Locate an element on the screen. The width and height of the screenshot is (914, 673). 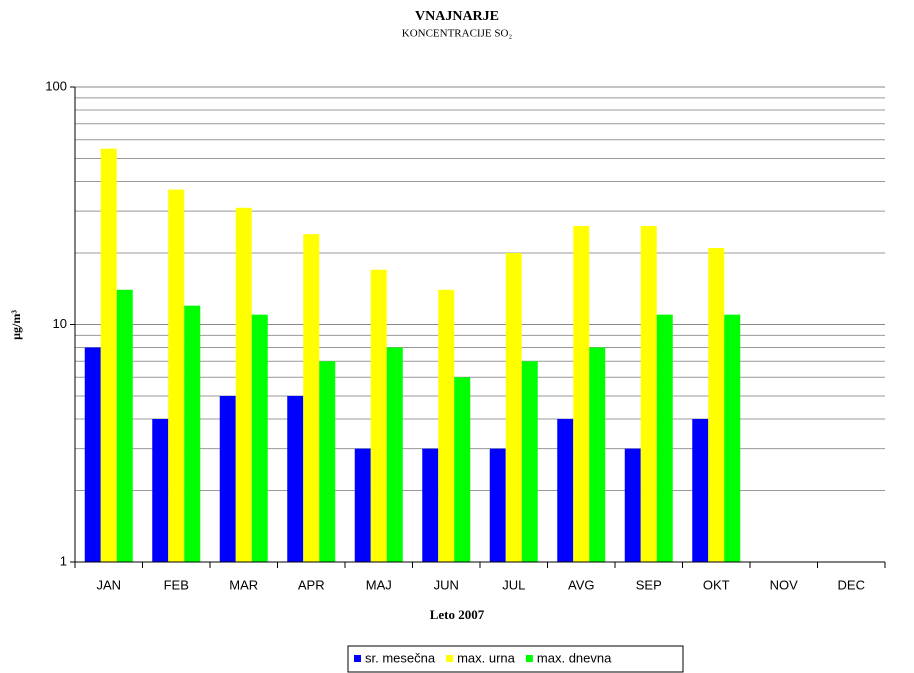
y-tick-label: 100 is located at coordinates (56, 85).